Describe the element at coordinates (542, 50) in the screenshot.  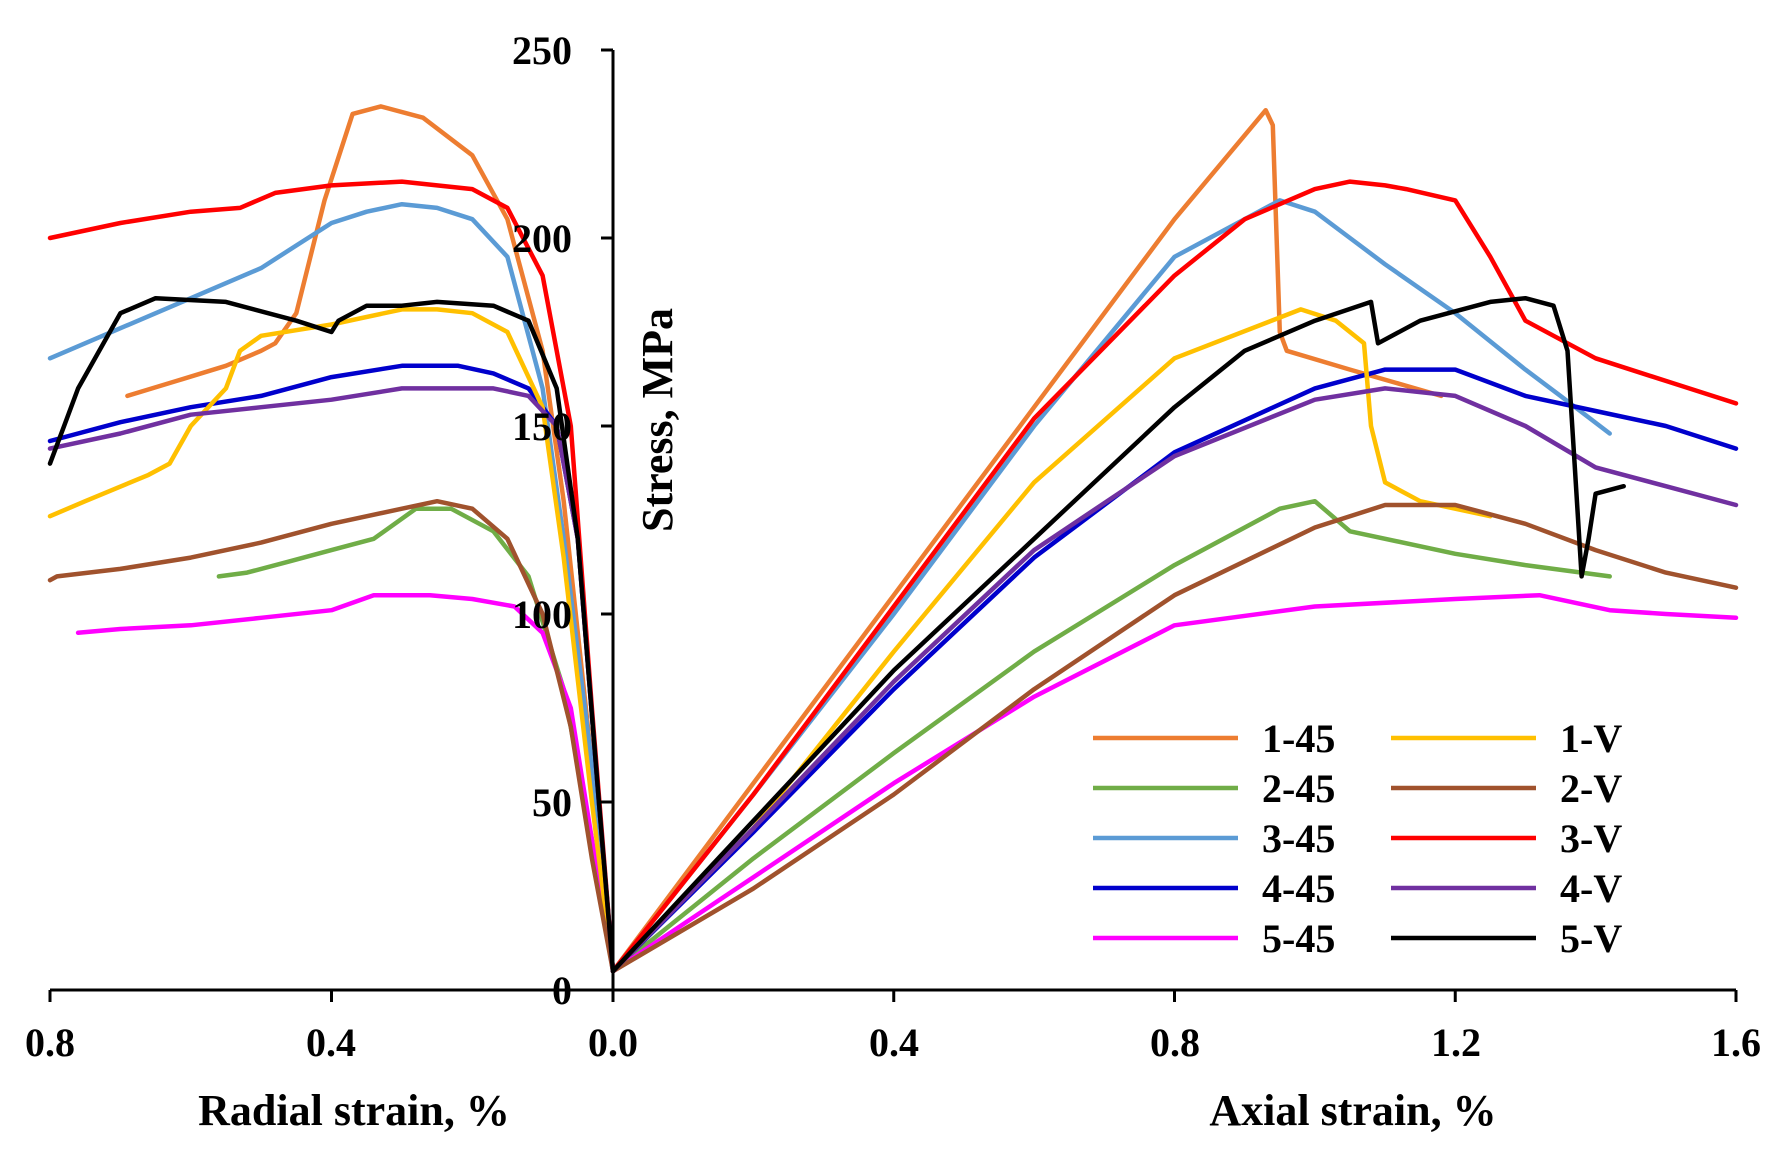
I see `y-tick-label: 250` at that location.